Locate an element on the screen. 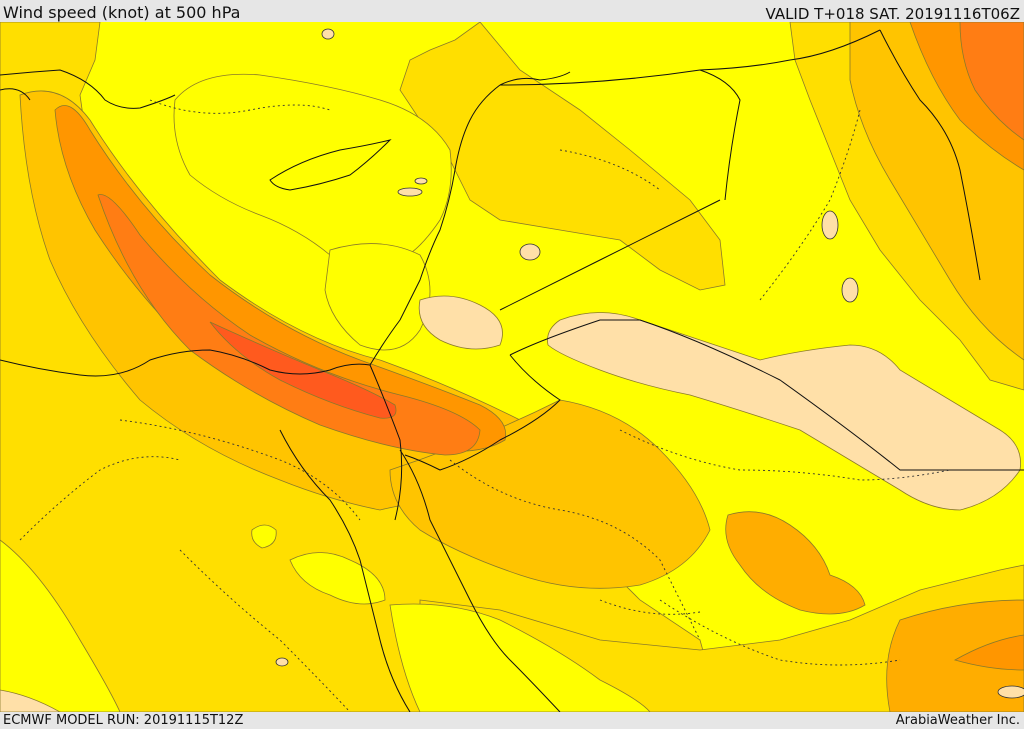 This screenshot has height=729, width=1024. valid-time: VALID T+018 SAT. 20191116T06Z is located at coordinates (892, 14).